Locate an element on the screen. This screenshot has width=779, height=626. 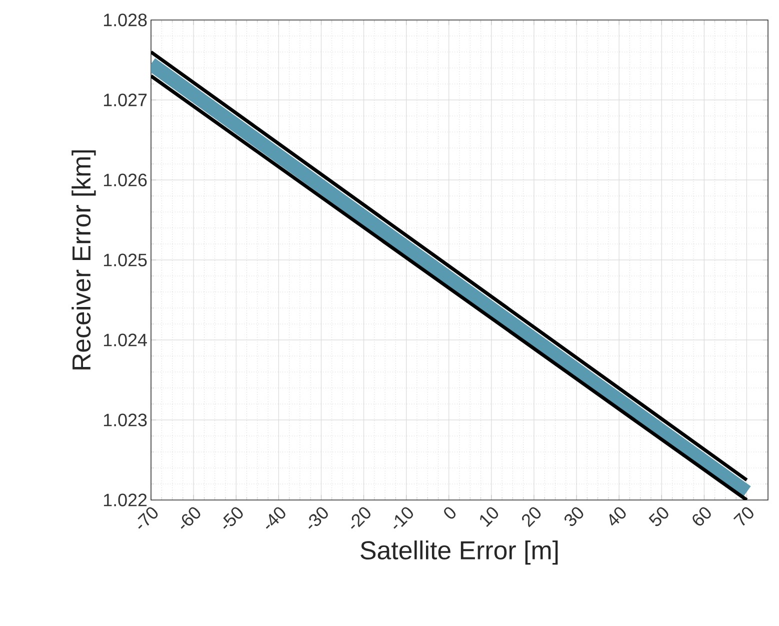
x-tick-label: 30 is located at coordinates (574, 516).